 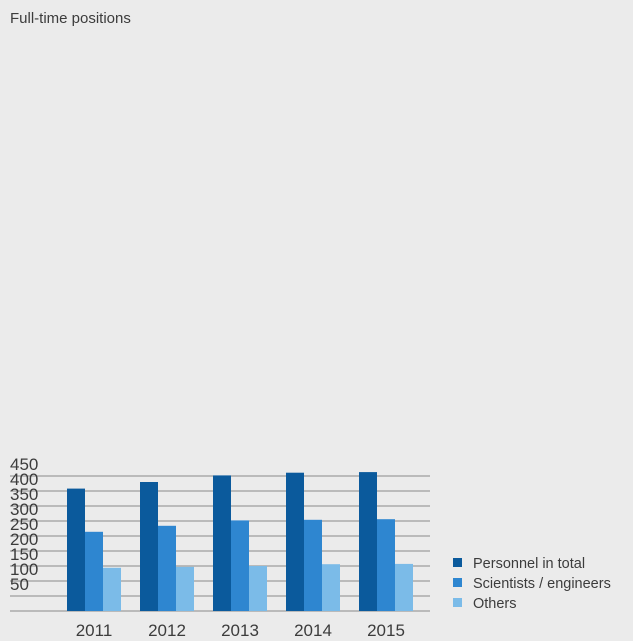 What do you see at coordinates (94, 630) in the screenshot?
I see `x-tick-label: 2011` at bounding box center [94, 630].